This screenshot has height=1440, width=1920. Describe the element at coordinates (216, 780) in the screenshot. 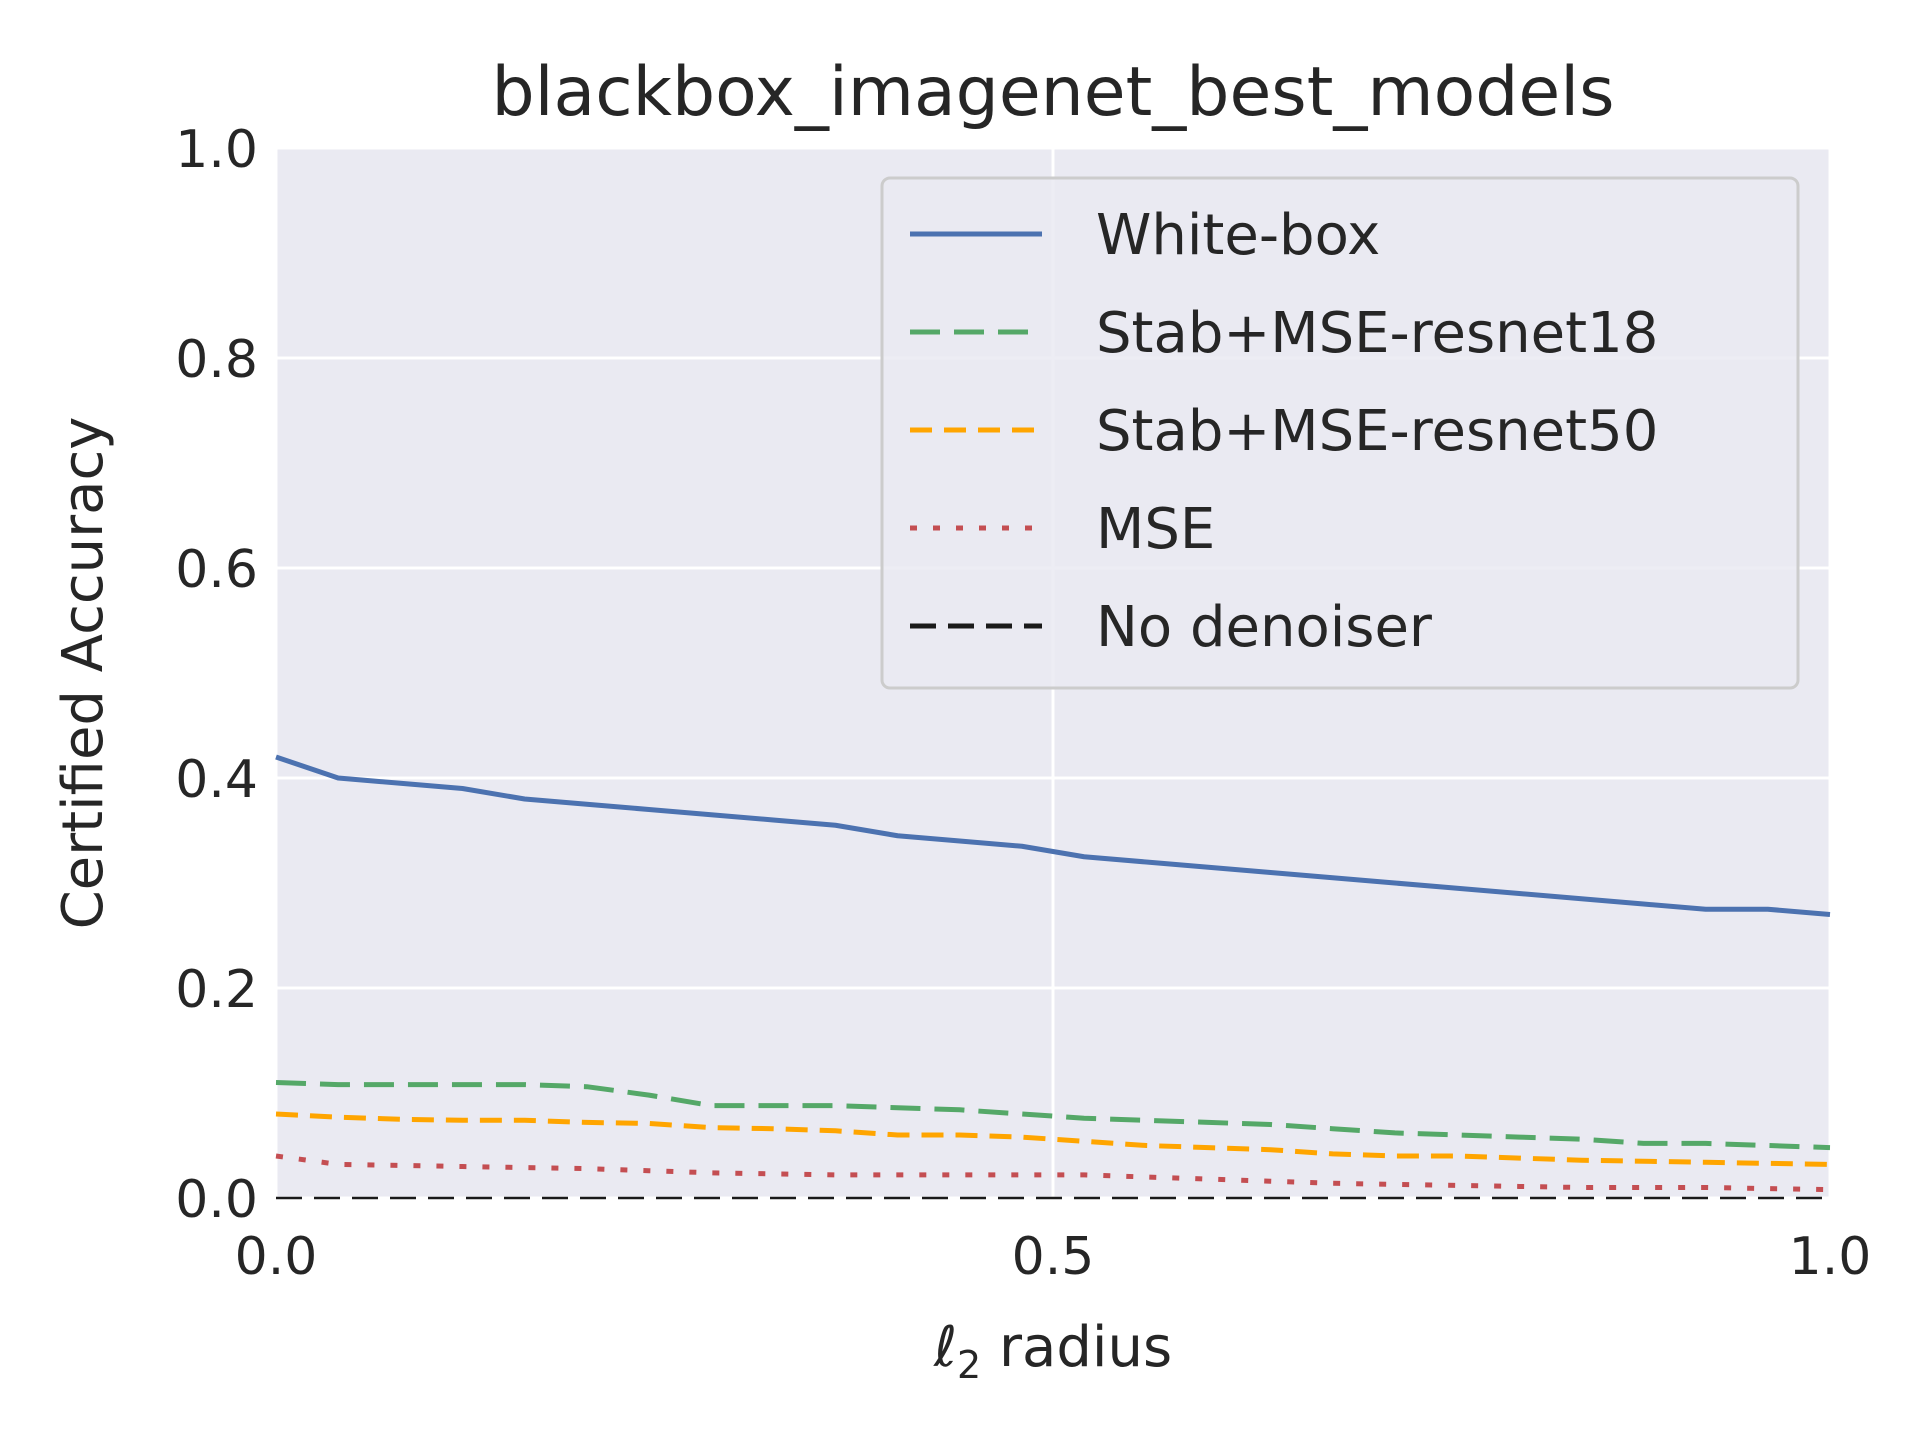

I see `y-tick-label: 0.4` at that location.